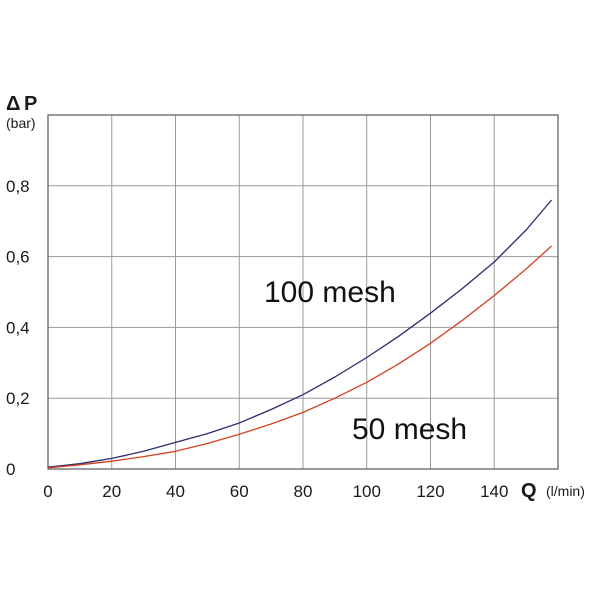 The height and width of the screenshot is (605, 608). I want to click on x-axis-unit: (l/min), so click(565, 491).